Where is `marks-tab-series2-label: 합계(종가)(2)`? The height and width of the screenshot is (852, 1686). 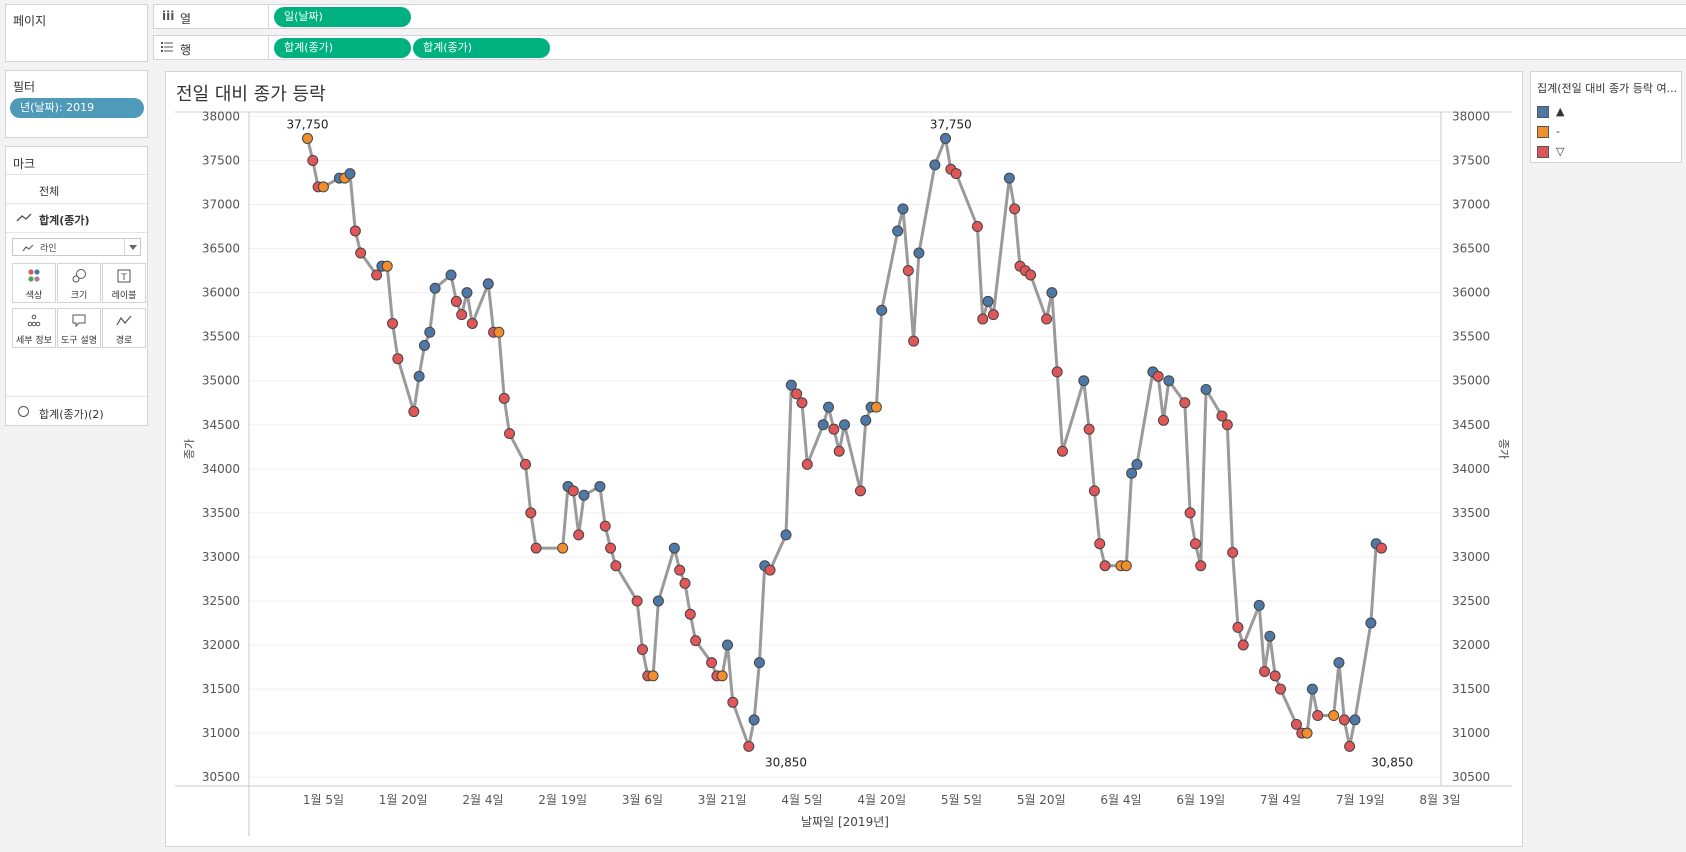
marks-tab-series2-label: 합계(종가)(2) is located at coordinates (71, 414).